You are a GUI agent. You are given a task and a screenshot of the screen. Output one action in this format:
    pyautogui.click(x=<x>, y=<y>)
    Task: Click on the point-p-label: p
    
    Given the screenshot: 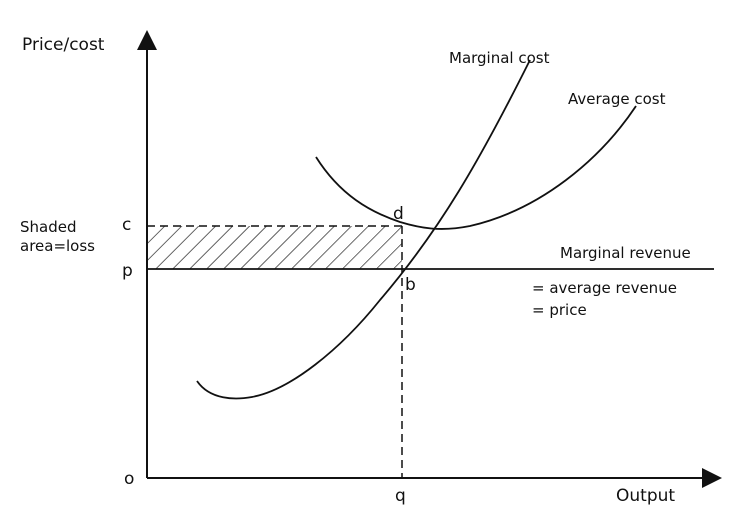 What is the action you would take?
    pyautogui.click(x=127, y=271)
    